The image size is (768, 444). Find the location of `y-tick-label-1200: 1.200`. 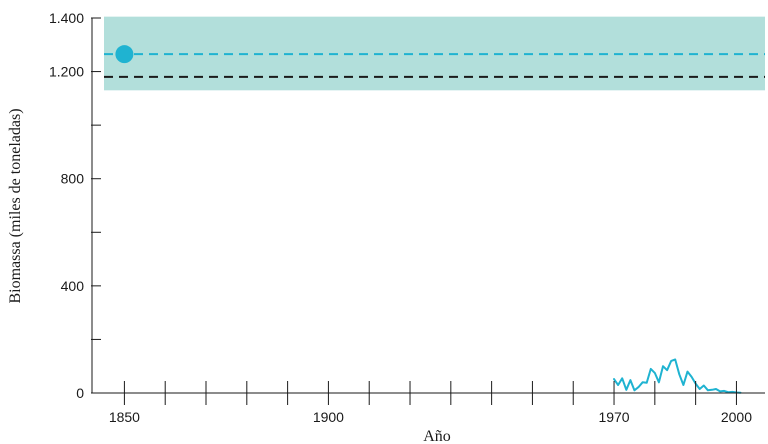

y-tick-label-1200: 1.200 is located at coordinates (66, 72).